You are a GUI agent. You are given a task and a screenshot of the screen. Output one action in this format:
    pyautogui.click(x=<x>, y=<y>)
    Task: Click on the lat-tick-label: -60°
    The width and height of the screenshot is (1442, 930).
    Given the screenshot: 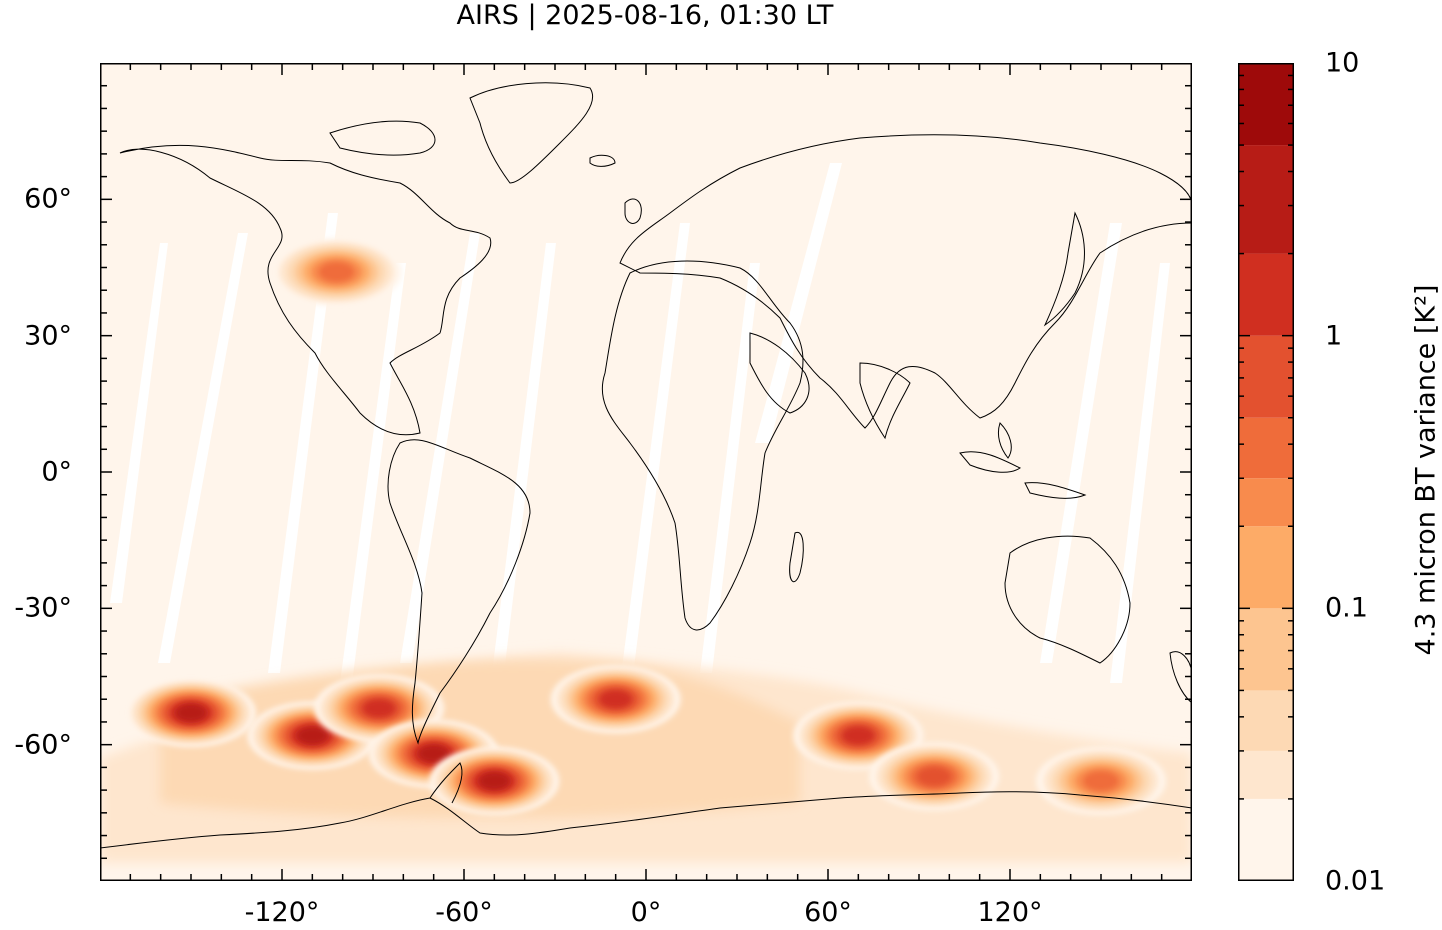 What is the action you would take?
    pyautogui.click(x=43, y=745)
    